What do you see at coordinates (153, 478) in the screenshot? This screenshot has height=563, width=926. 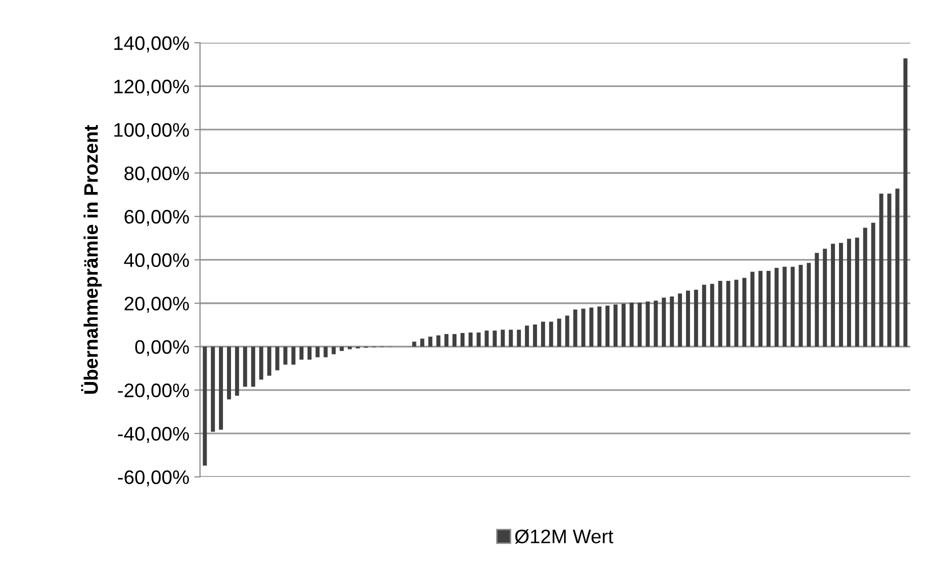 I see `y-tick-label: -60,00%` at bounding box center [153, 478].